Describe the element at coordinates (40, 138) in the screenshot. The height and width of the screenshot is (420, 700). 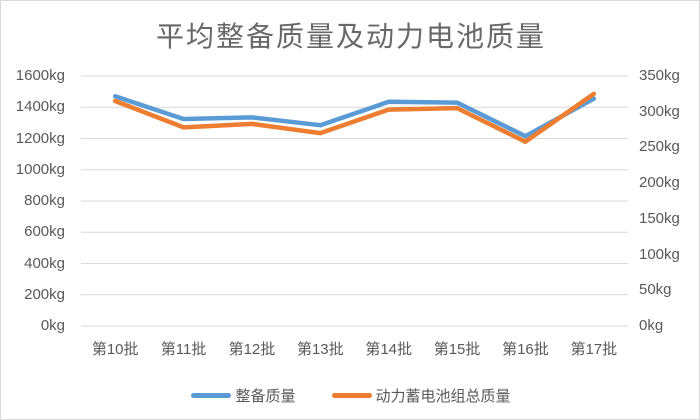
I see `left-axis-tick: 1200kg` at that location.